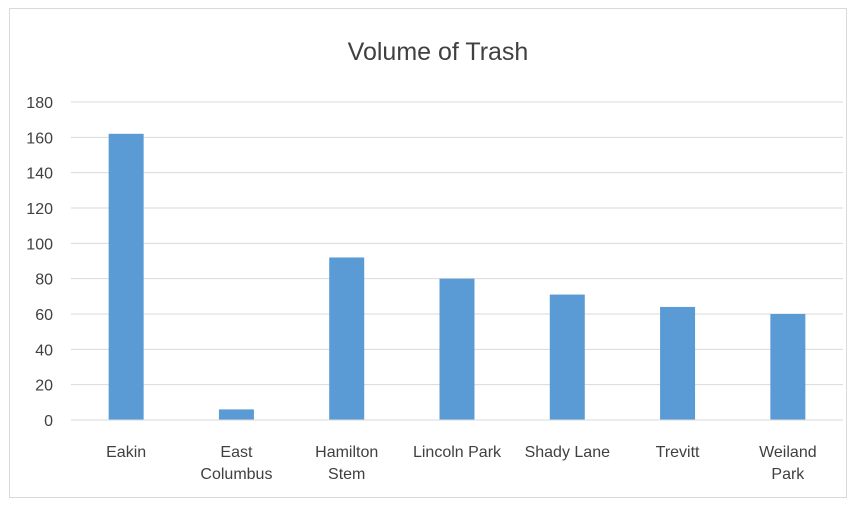  Describe the element at coordinates (788, 452) in the screenshot. I see `x-category-label-line: Weiland` at that location.